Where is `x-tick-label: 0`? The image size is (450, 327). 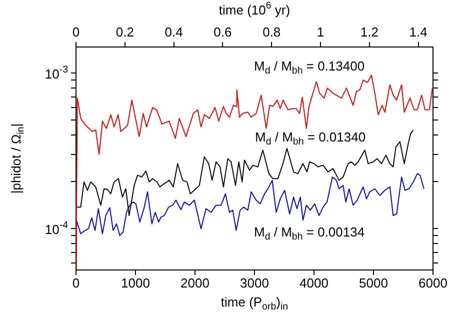 x-tick-label: 0 is located at coordinates (76, 283).